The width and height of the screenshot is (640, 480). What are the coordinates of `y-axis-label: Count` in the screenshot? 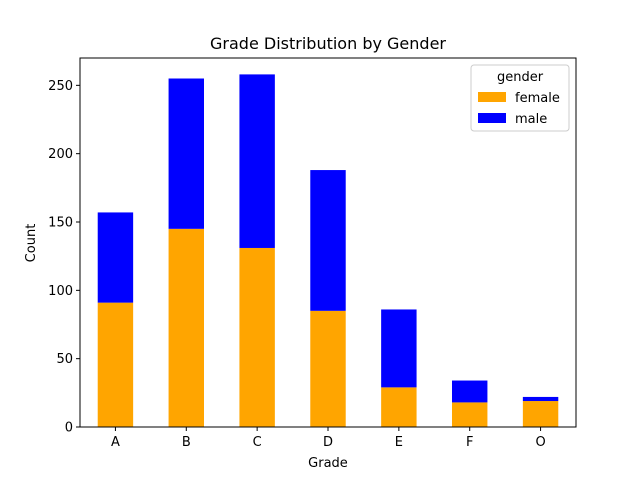 It's located at (31, 243).